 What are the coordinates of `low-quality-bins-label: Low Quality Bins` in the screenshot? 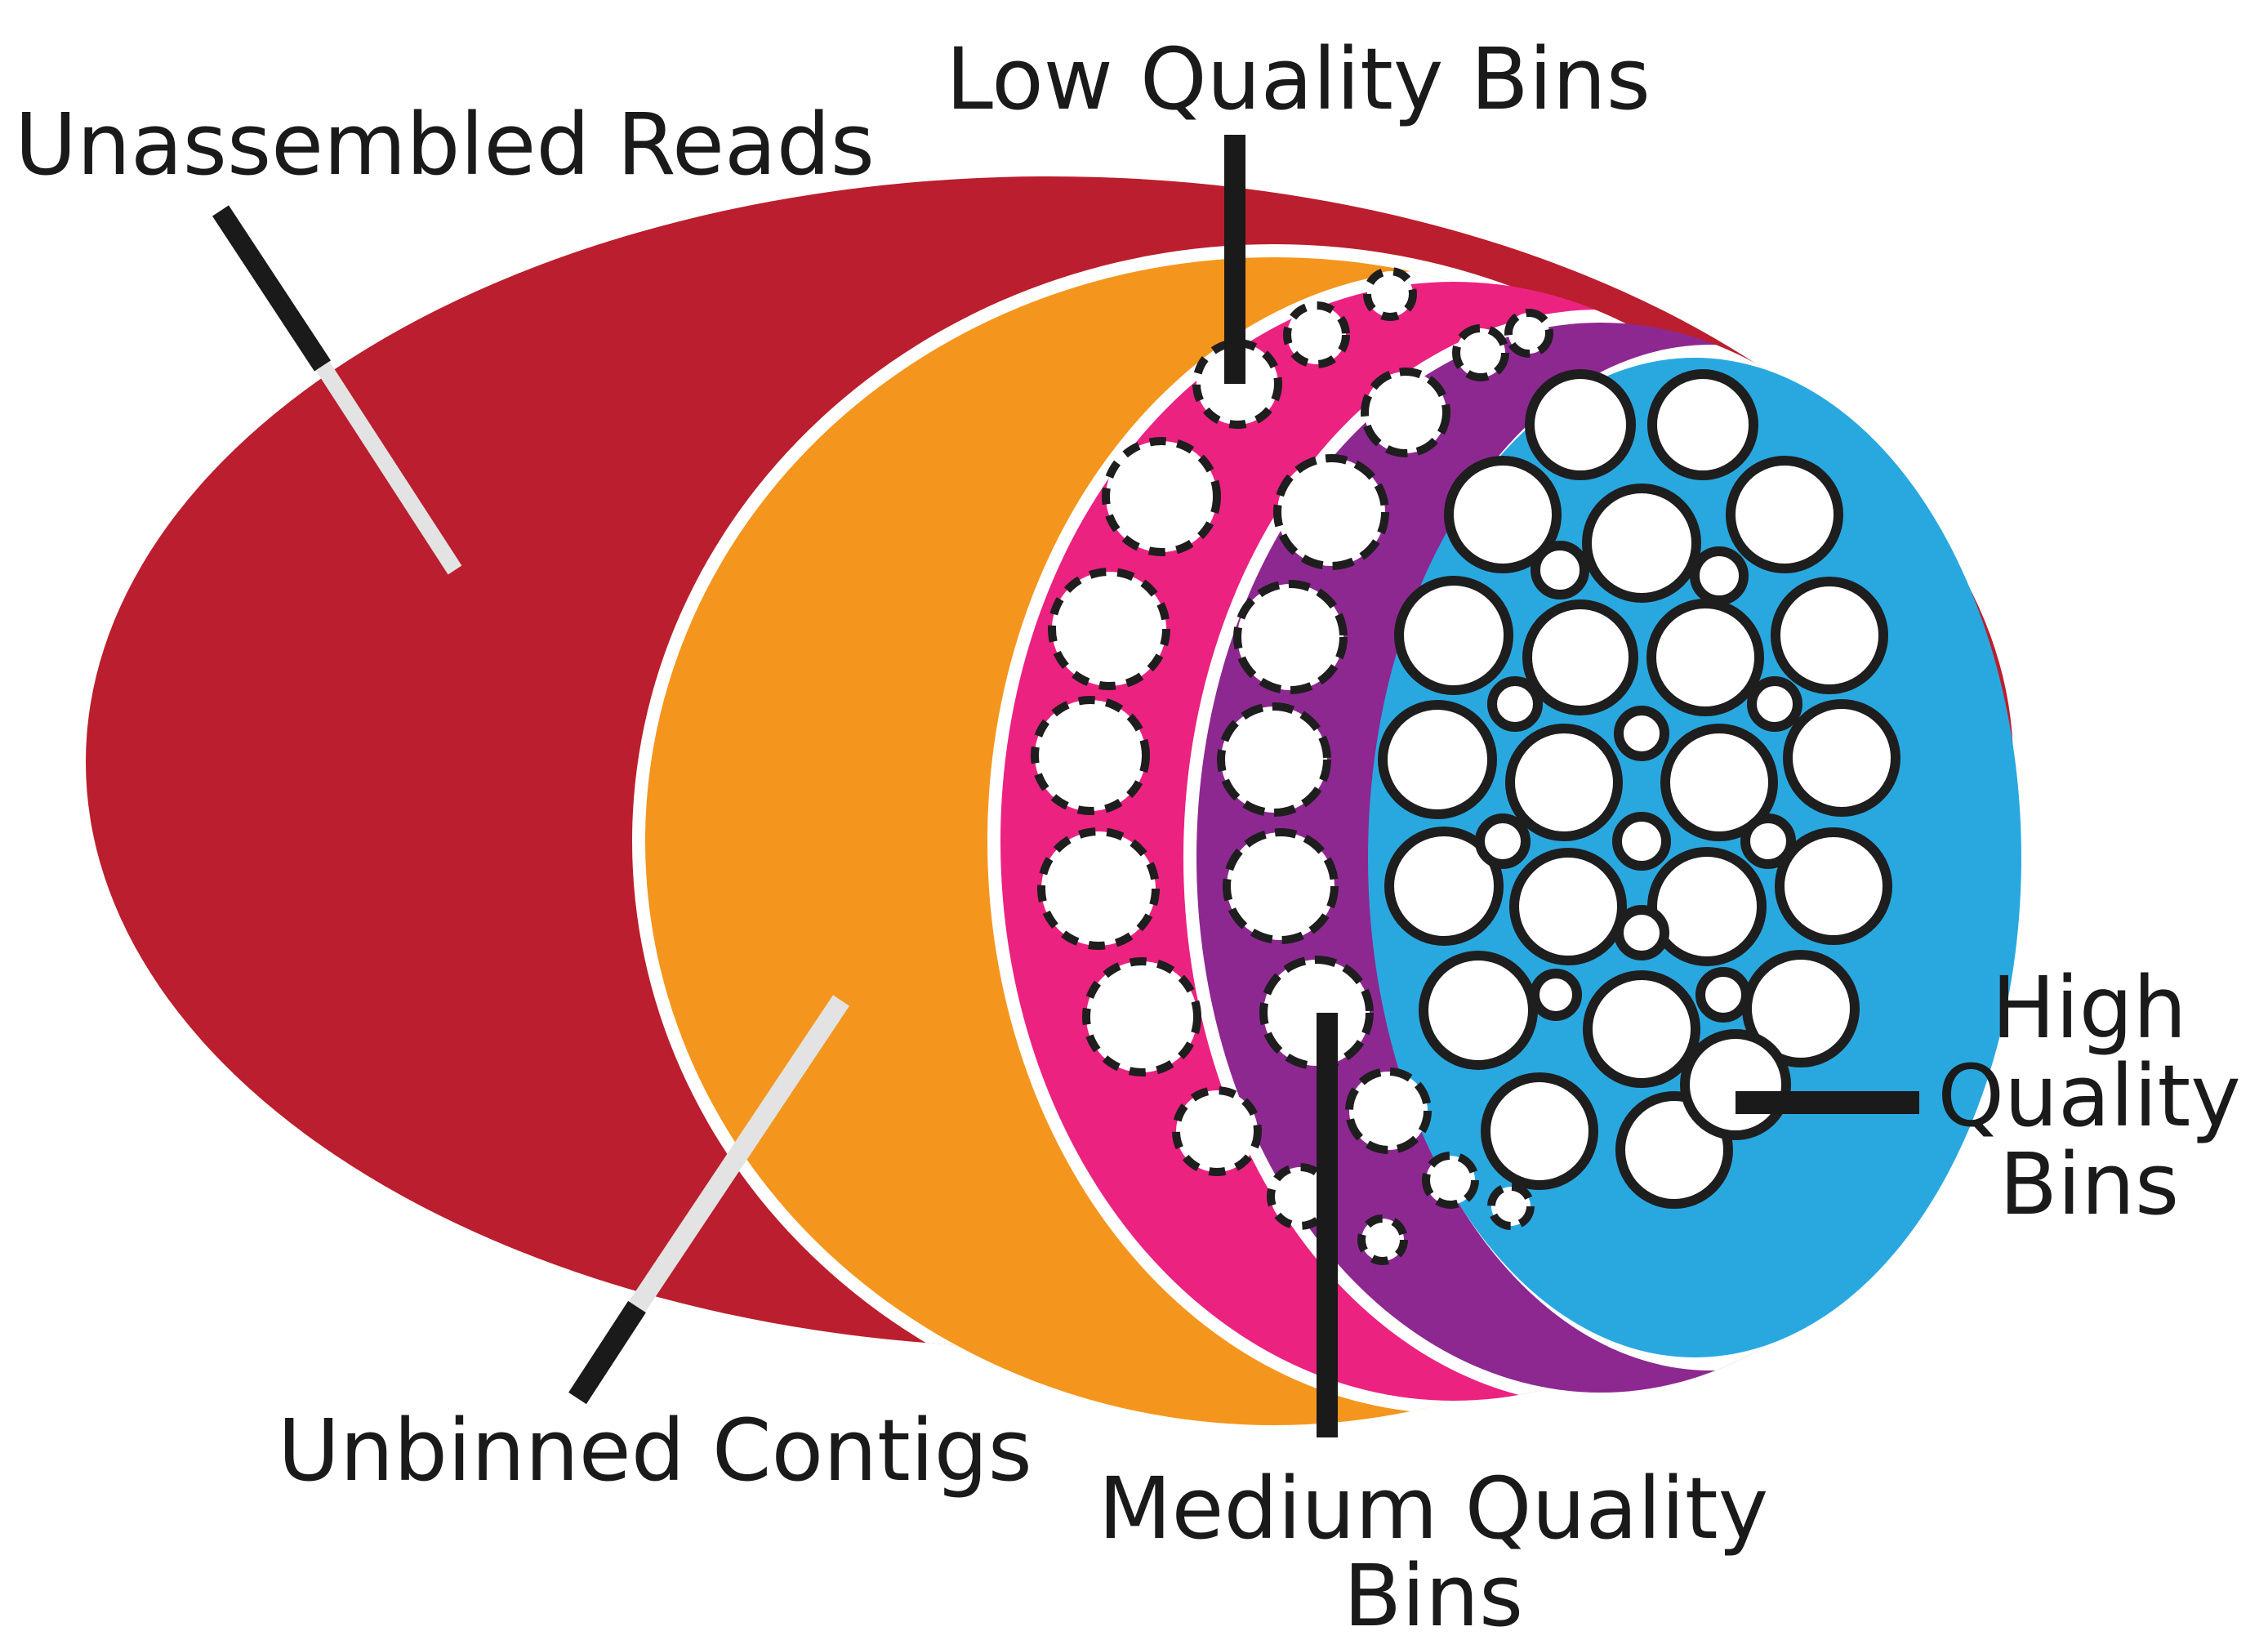 It's located at (1298, 79).